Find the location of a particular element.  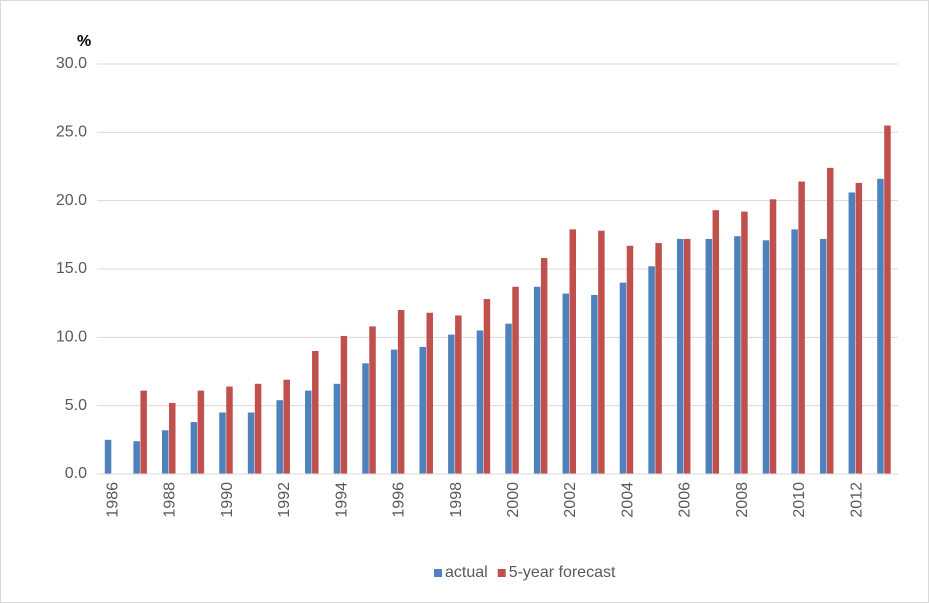

y-tick-label: 15.0 is located at coordinates (71, 268).